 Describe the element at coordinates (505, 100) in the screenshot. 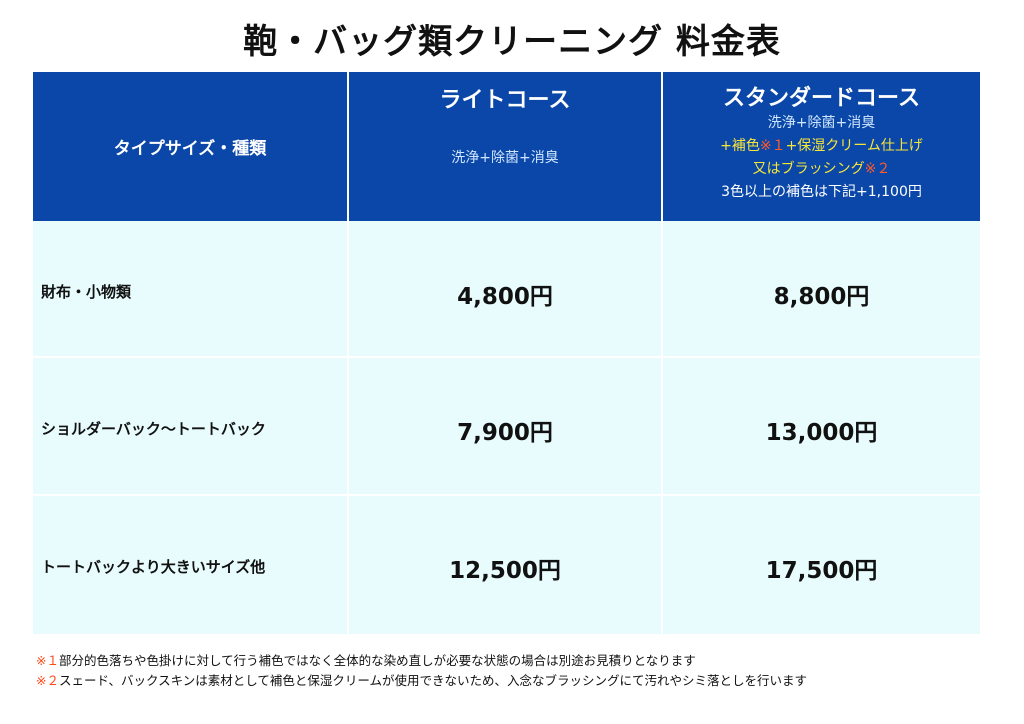

I see `light-course-name: ライトコース` at that location.